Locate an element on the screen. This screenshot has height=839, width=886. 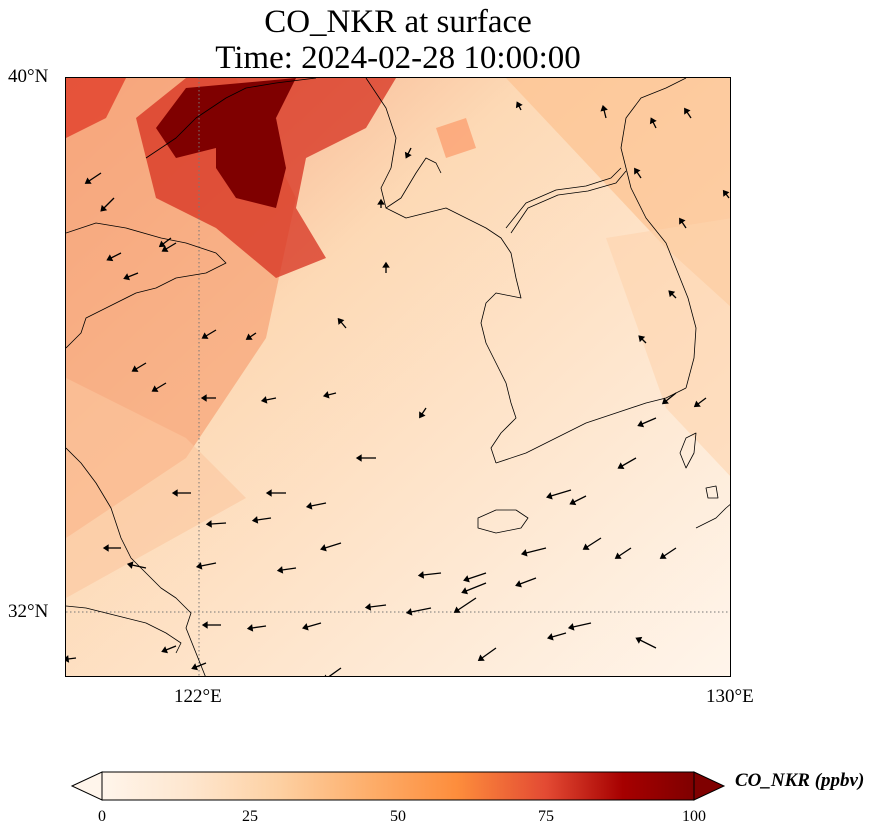
colorbar-min-extend is located at coordinates (86, 786).